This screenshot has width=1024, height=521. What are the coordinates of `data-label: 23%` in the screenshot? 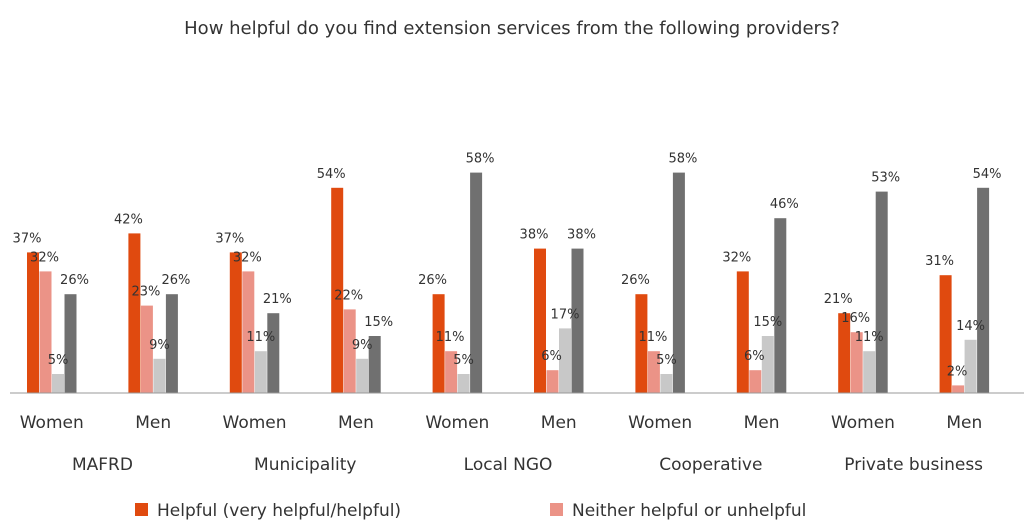 It's located at (145, 292).